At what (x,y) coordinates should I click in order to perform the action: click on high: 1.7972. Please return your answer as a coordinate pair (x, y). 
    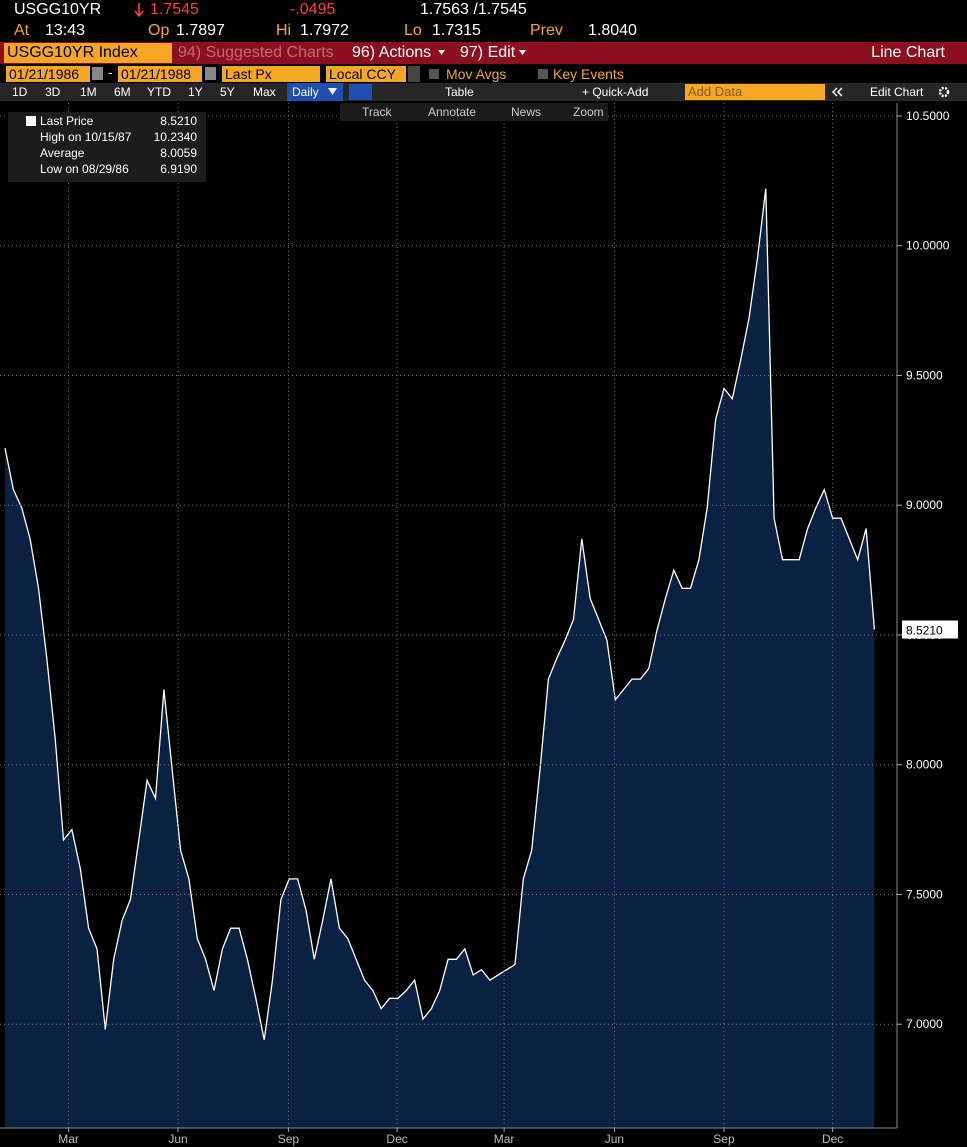
    Looking at the image, I should click on (324, 30).